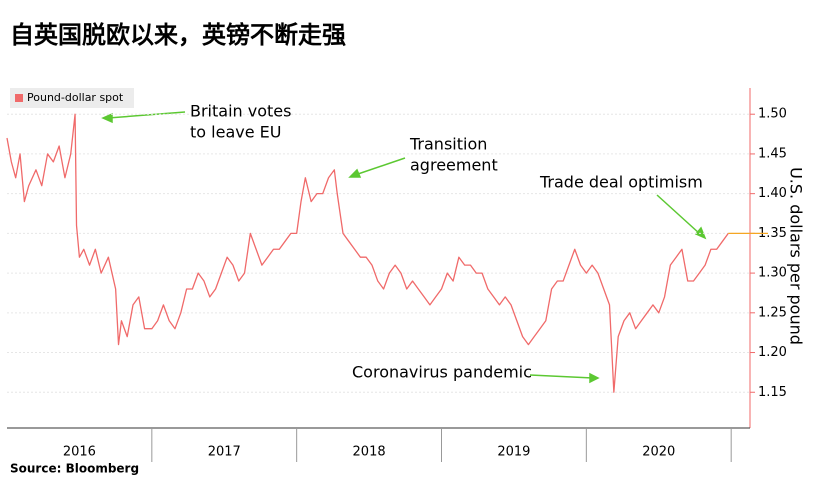 The height and width of the screenshot is (478, 829). What do you see at coordinates (772, 273) in the screenshot?
I see `y-tick-label: 1.30` at bounding box center [772, 273].